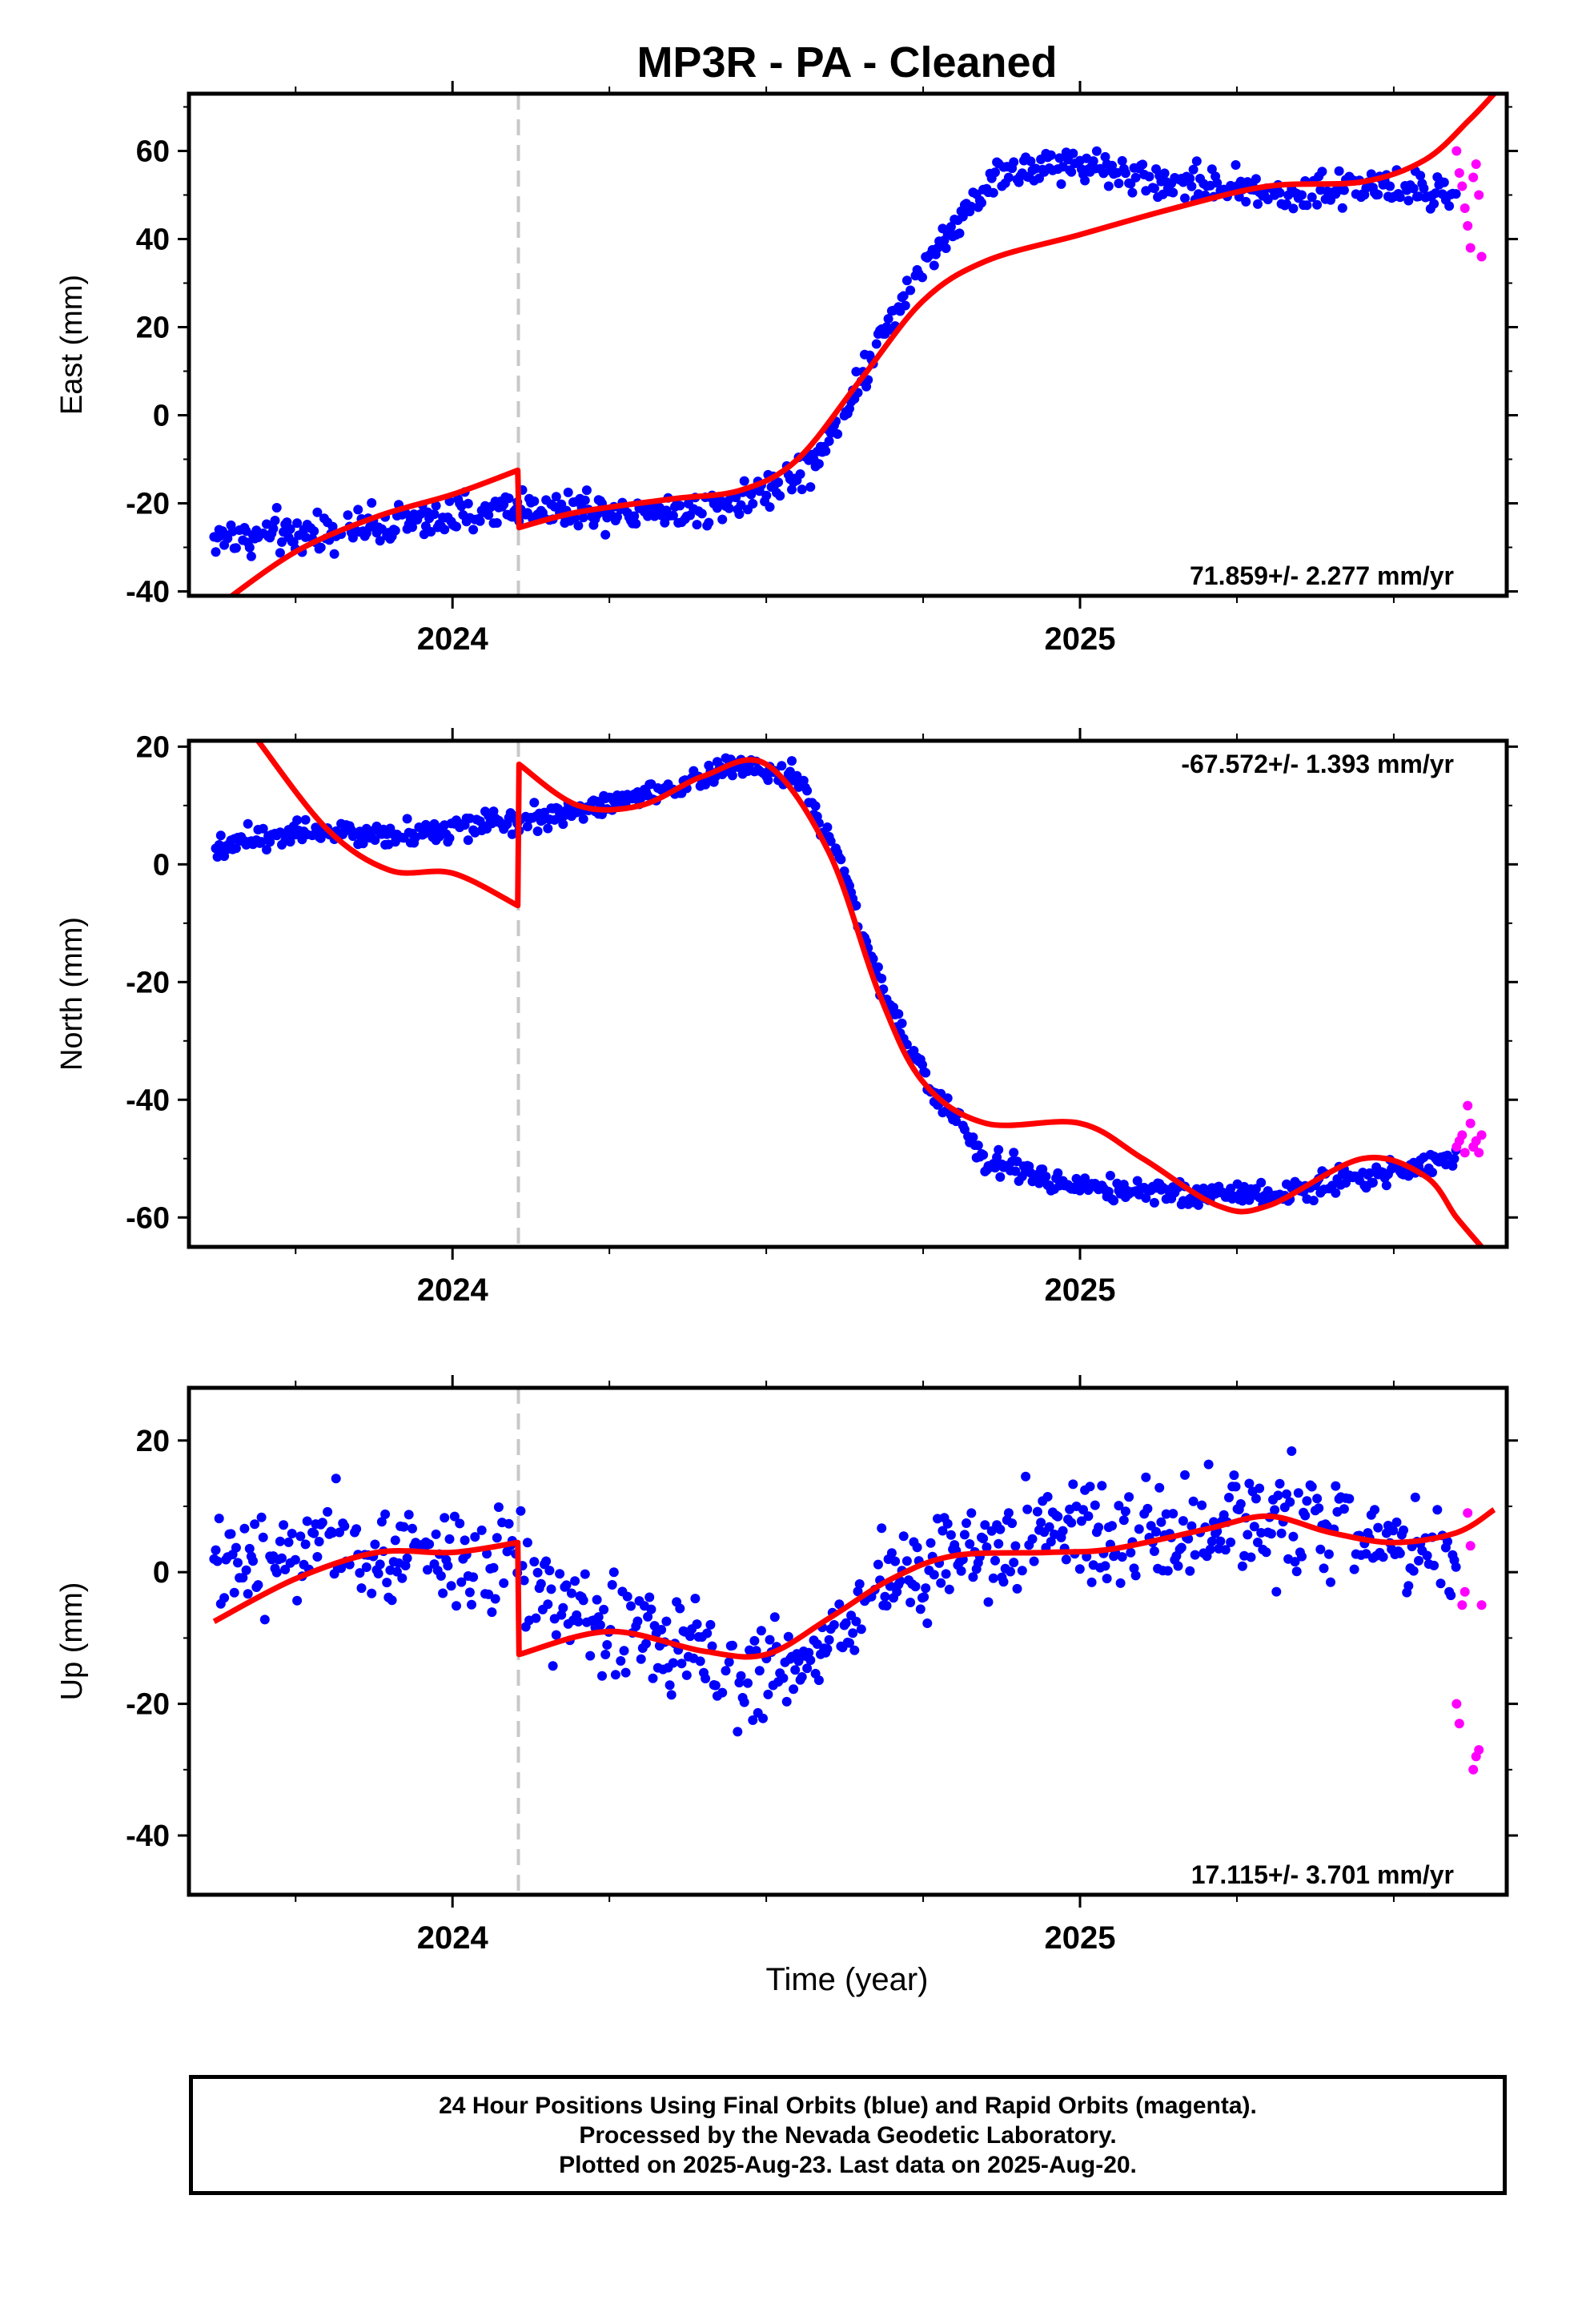  What do you see at coordinates (847, 1979) in the screenshot?
I see `x-axis-label: Time (year)` at bounding box center [847, 1979].